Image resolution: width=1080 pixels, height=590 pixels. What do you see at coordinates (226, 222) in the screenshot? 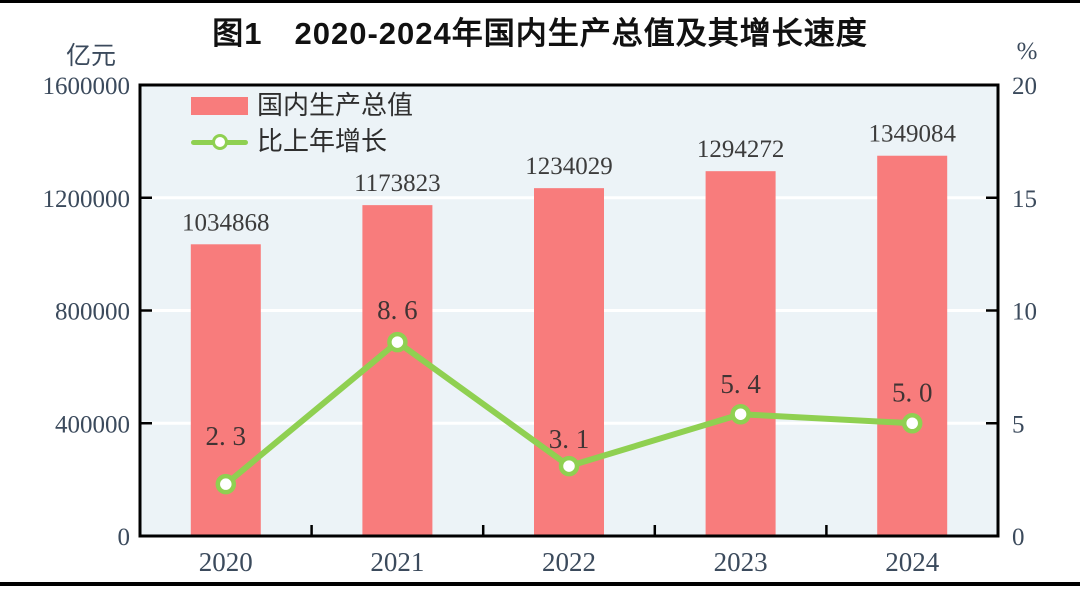
I see `bar-value-label-2020: 1034868` at bounding box center [226, 222].